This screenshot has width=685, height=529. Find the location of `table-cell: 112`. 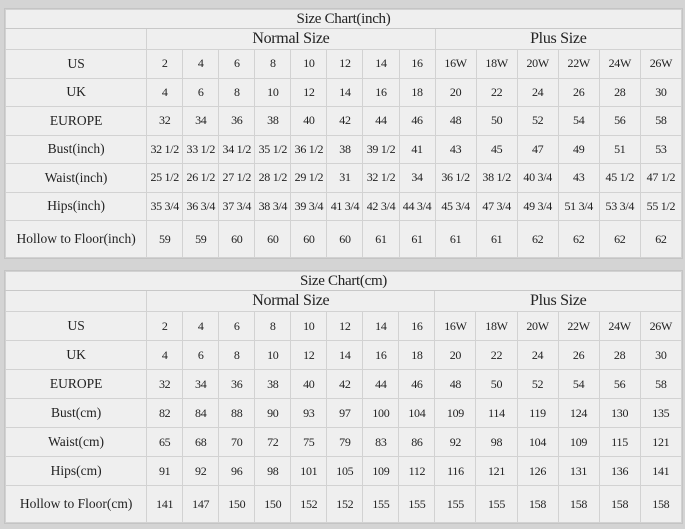

table-cell: 112 is located at coordinates (417, 471).